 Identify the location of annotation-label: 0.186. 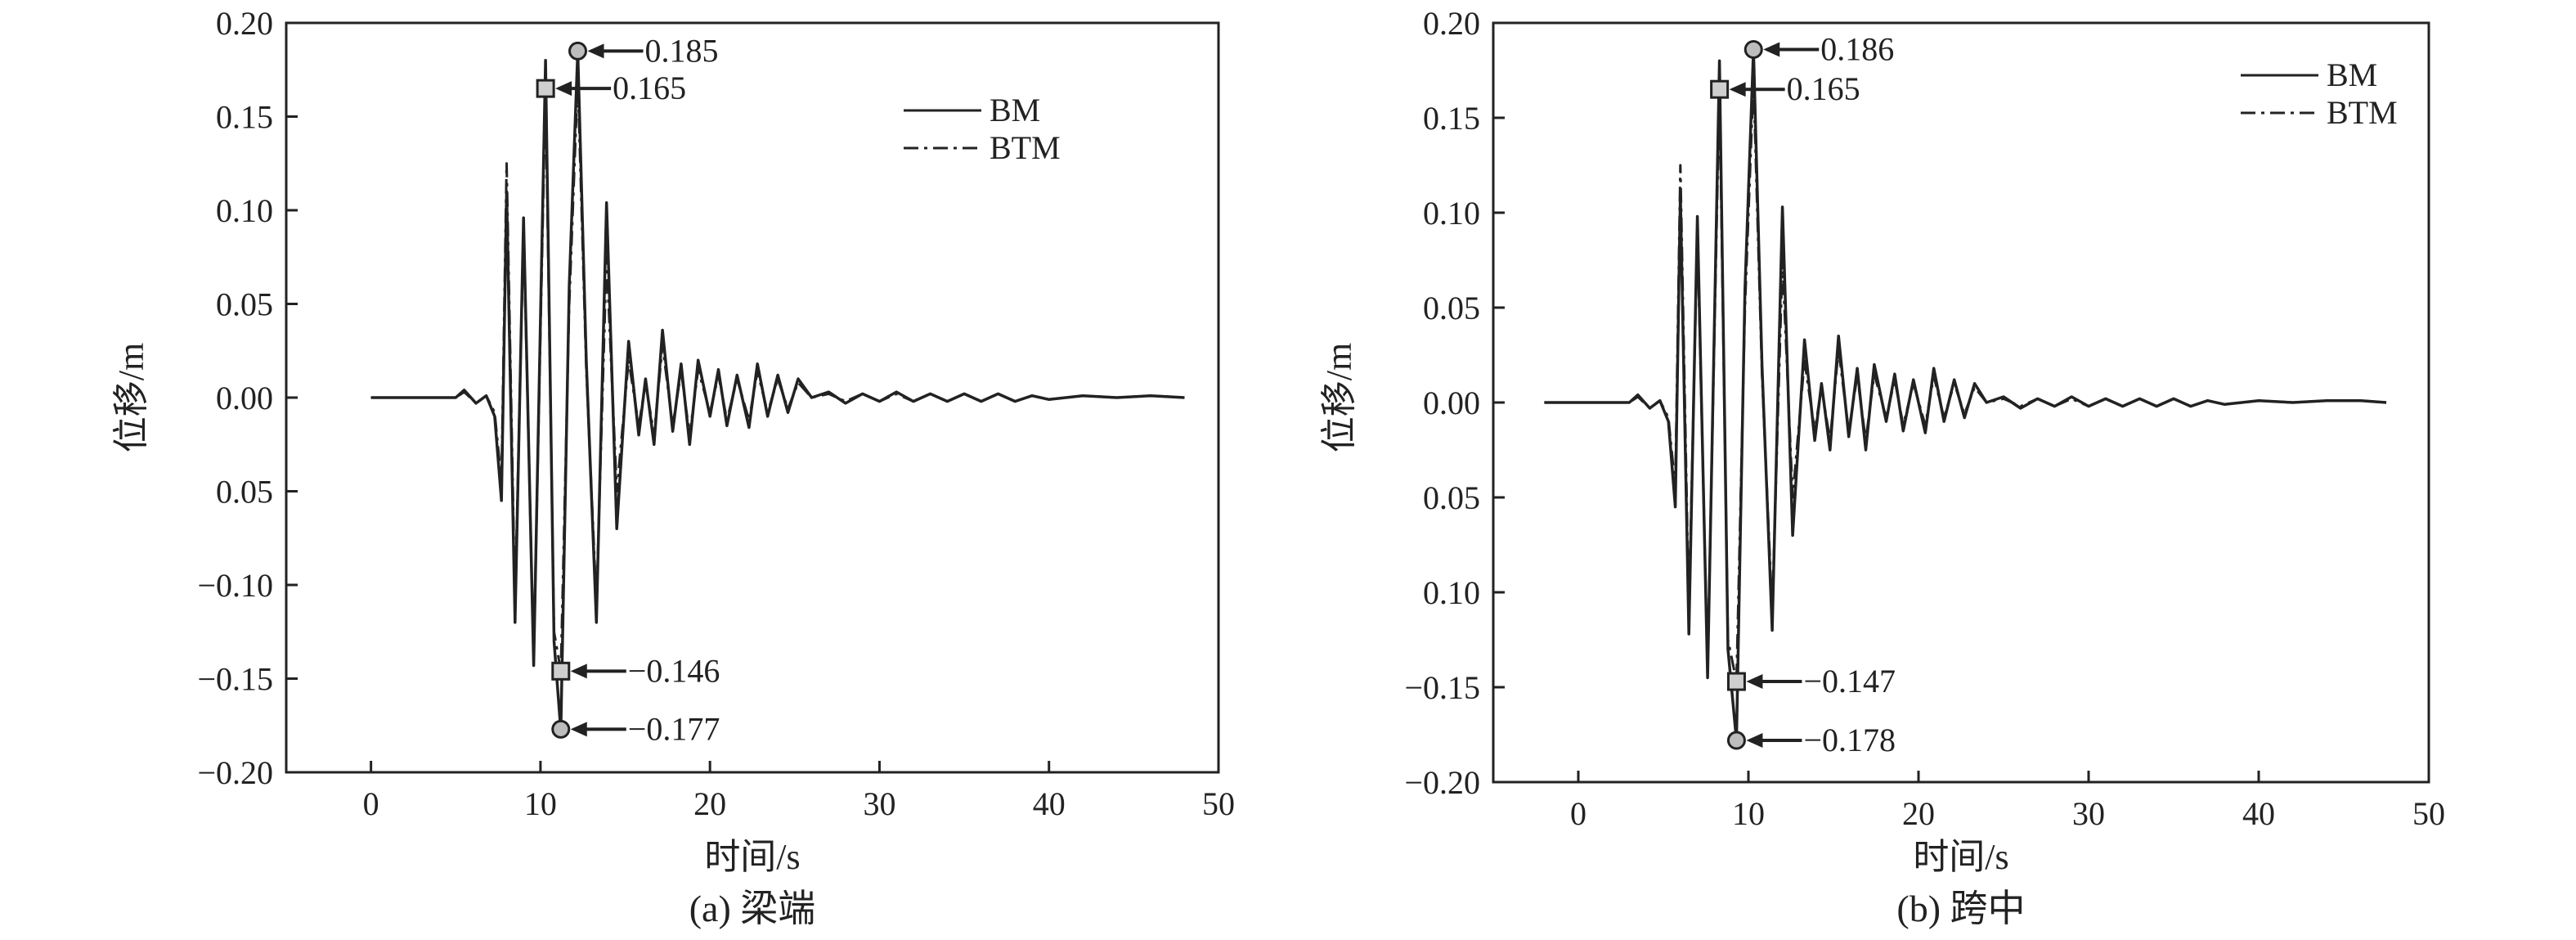
(1857, 48).